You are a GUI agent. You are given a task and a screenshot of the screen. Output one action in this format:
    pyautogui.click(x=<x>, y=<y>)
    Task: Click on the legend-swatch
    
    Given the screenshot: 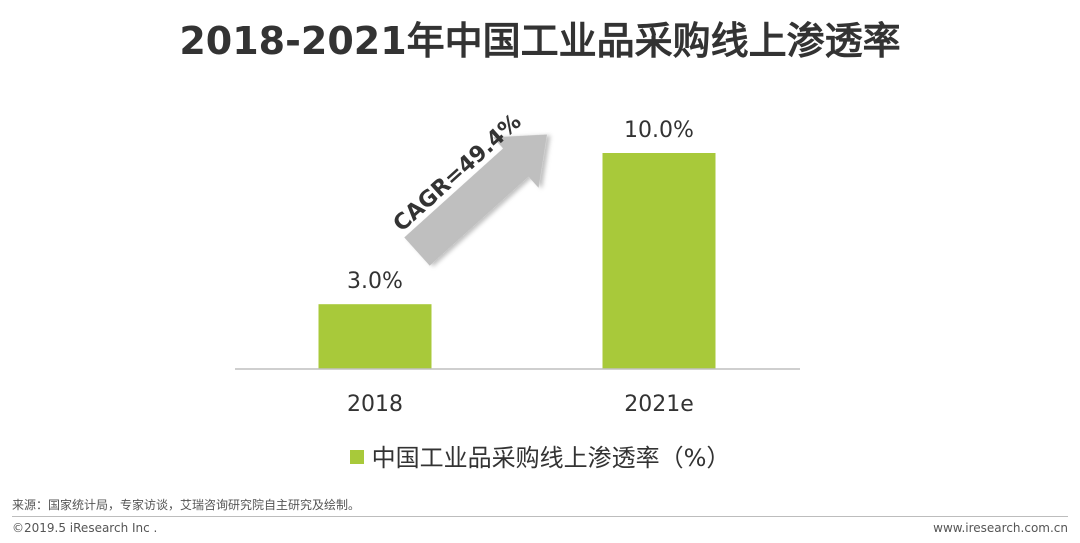 What is the action you would take?
    pyautogui.click(x=356, y=457)
    